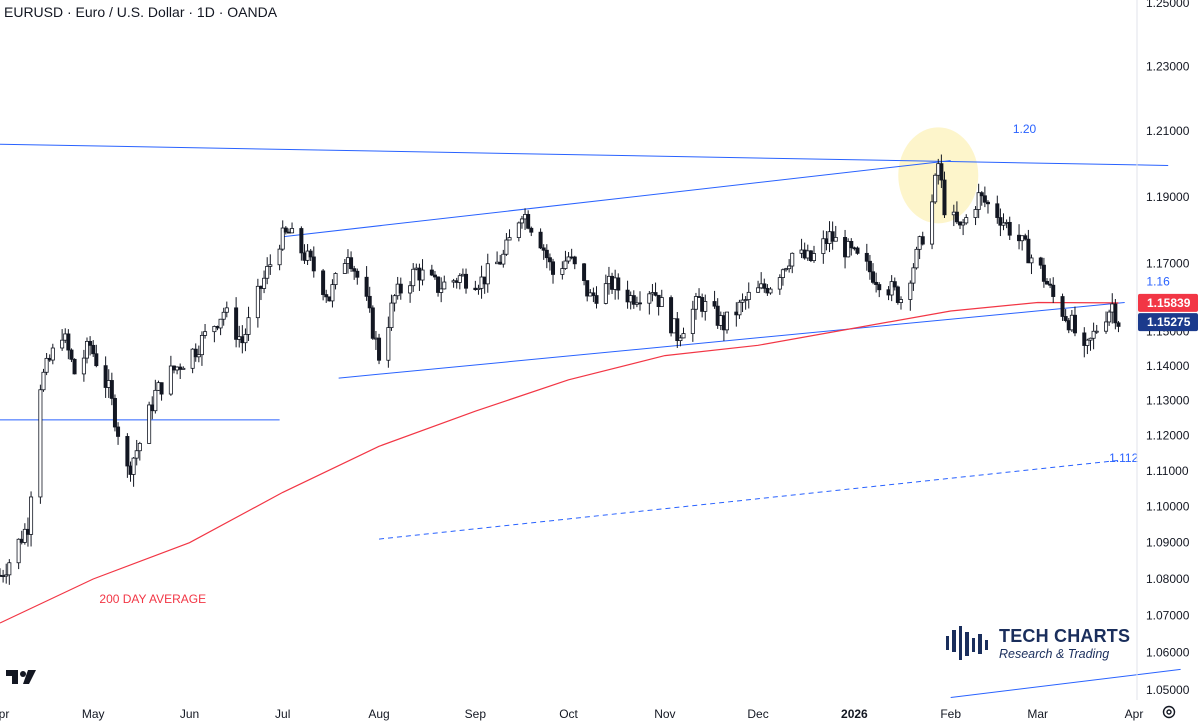  Describe the element at coordinates (1169, 714) in the screenshot. I see `settings-icon` at that location.